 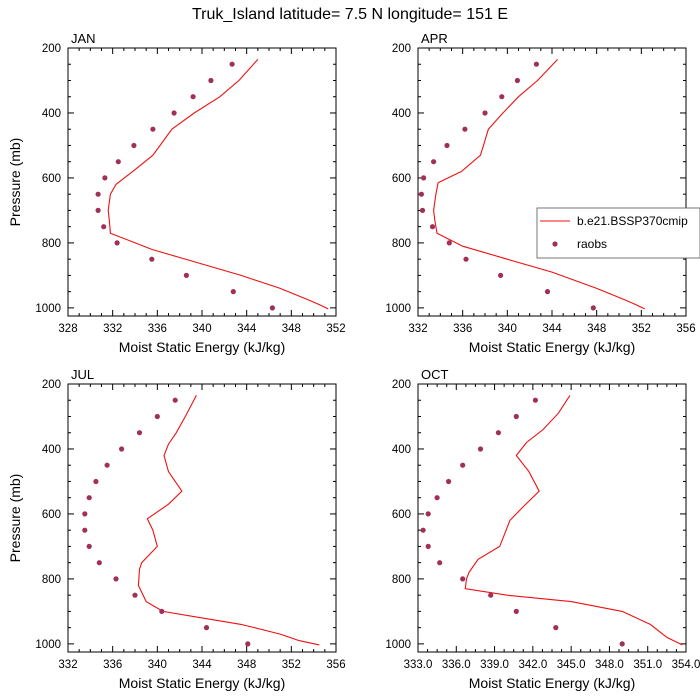 What do you see at coordinates (202, 665) in the screenshot?
I see `jul-xtick-label: 344` at bounding box center [202, 665].